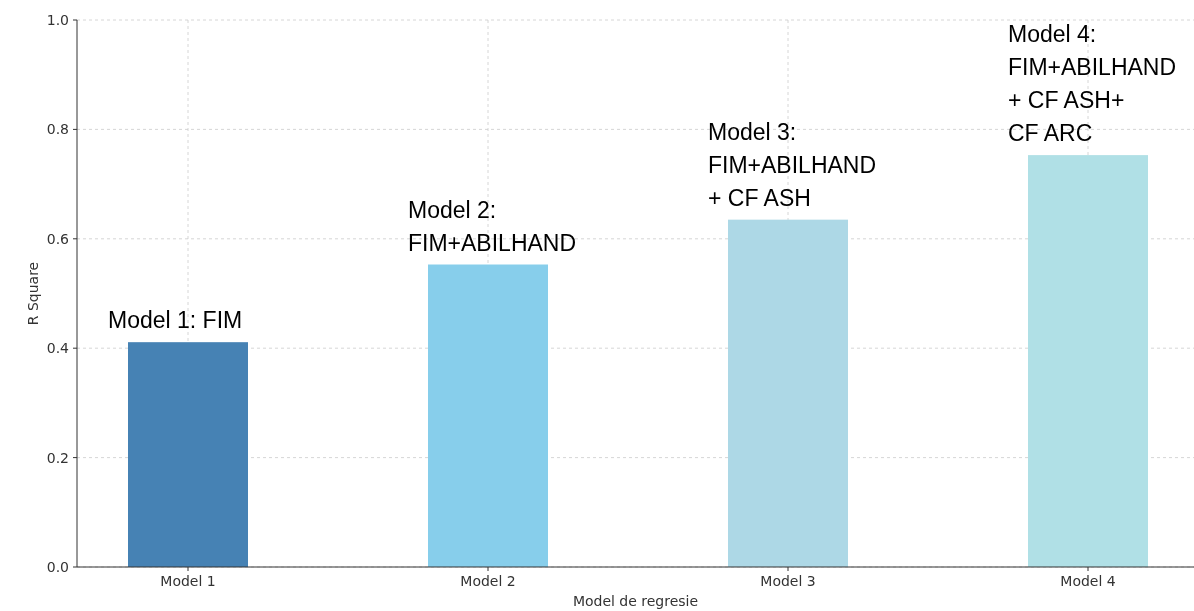 This screenshot has height=611, width=1194. Describe the element at coordinates (1092, 84) in the screenshot. I see `annotation: Model 4: FIM+ABILHAND + CF ASH+ CF ARC` at that location.